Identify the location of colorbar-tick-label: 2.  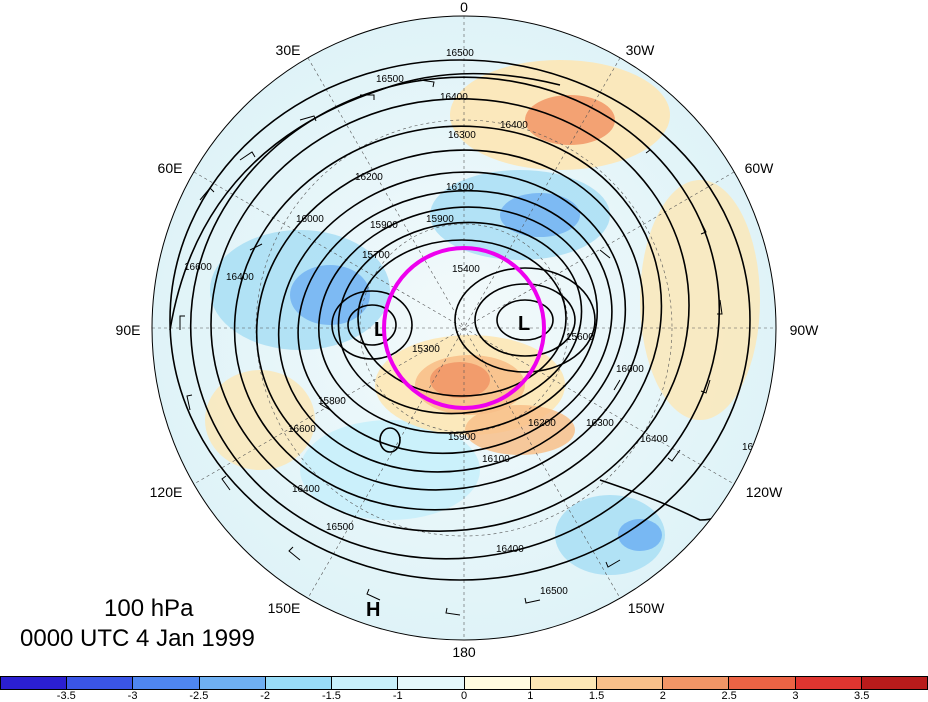
(662, 696).